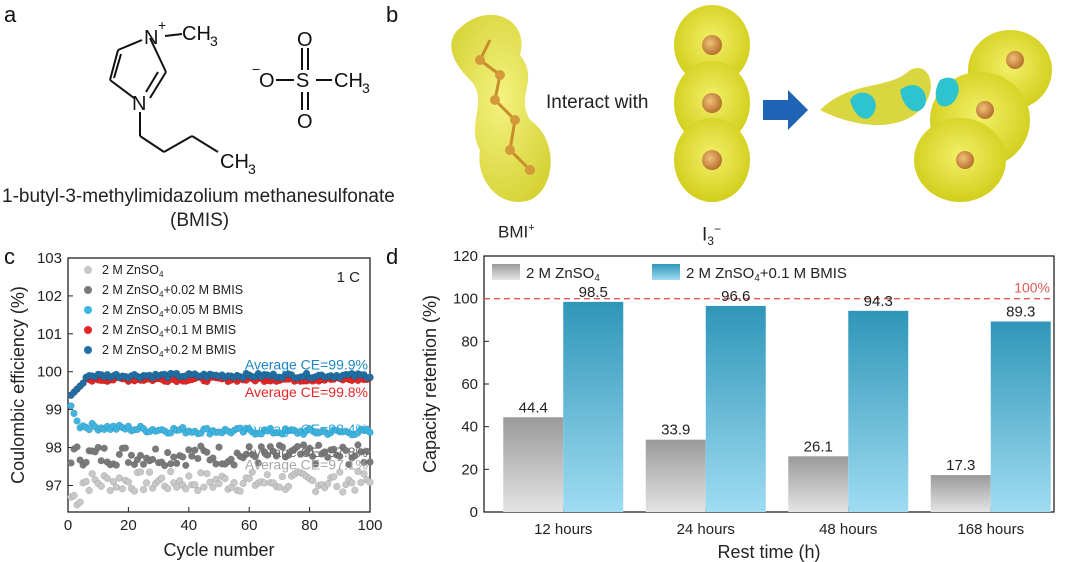 This screenshot has width=1080, height=562. I want to click on bmi-cation-isosurface, so click(501, 108).